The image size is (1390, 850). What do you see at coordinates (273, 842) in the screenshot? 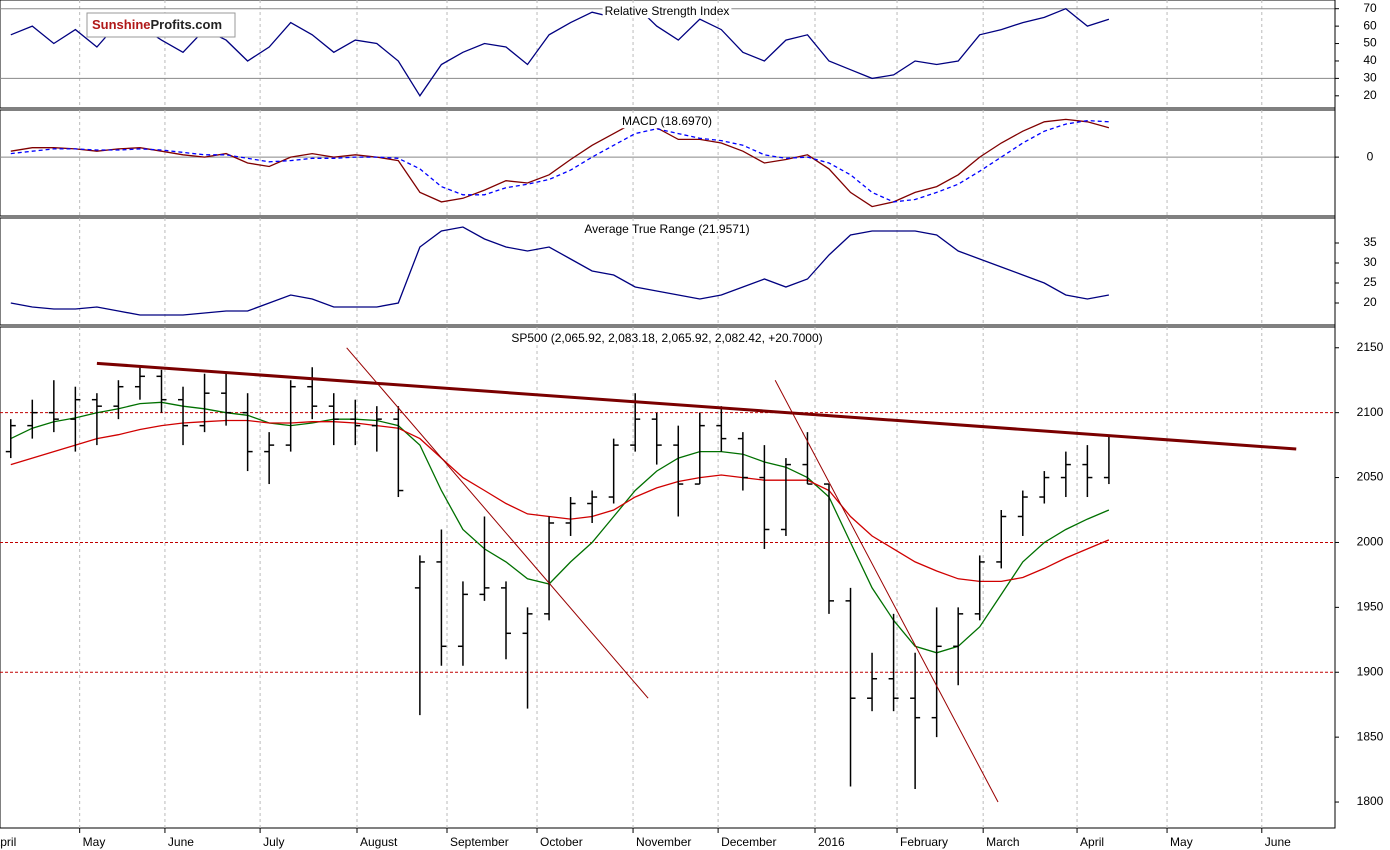
I see `x-tick-label: July` at bounding box center [273, 842].